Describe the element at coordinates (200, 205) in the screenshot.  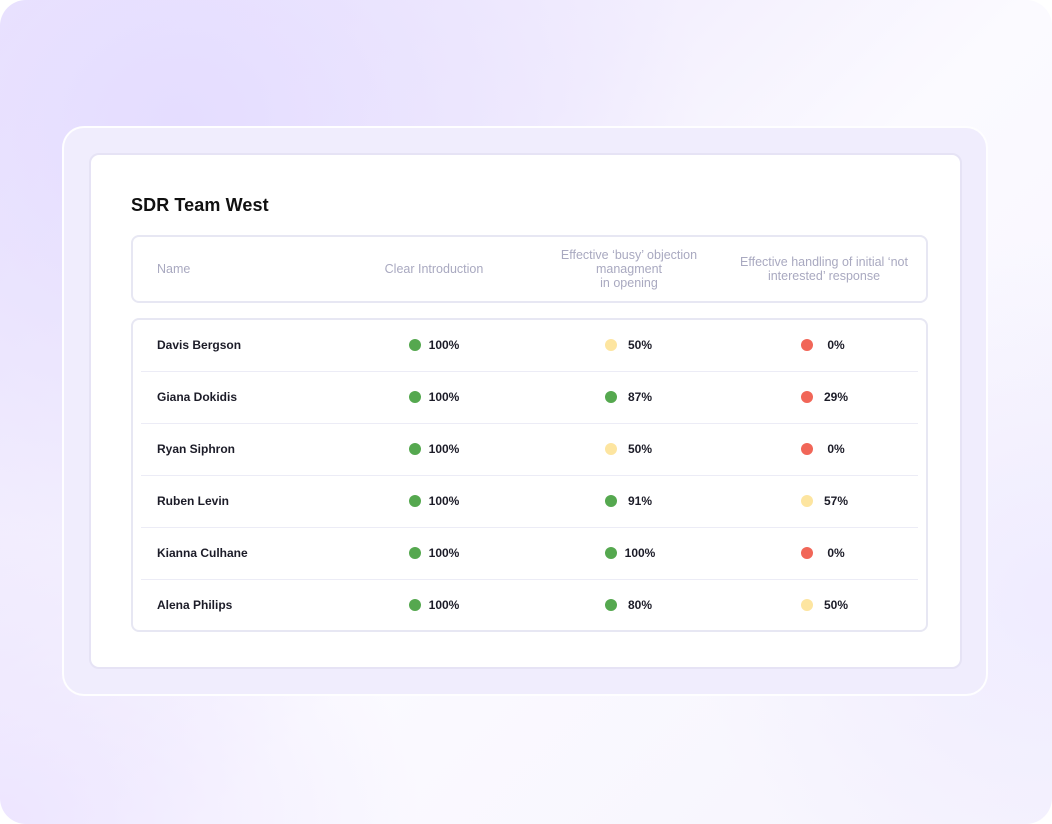
I see `card-title: SDR Team West` at that location.